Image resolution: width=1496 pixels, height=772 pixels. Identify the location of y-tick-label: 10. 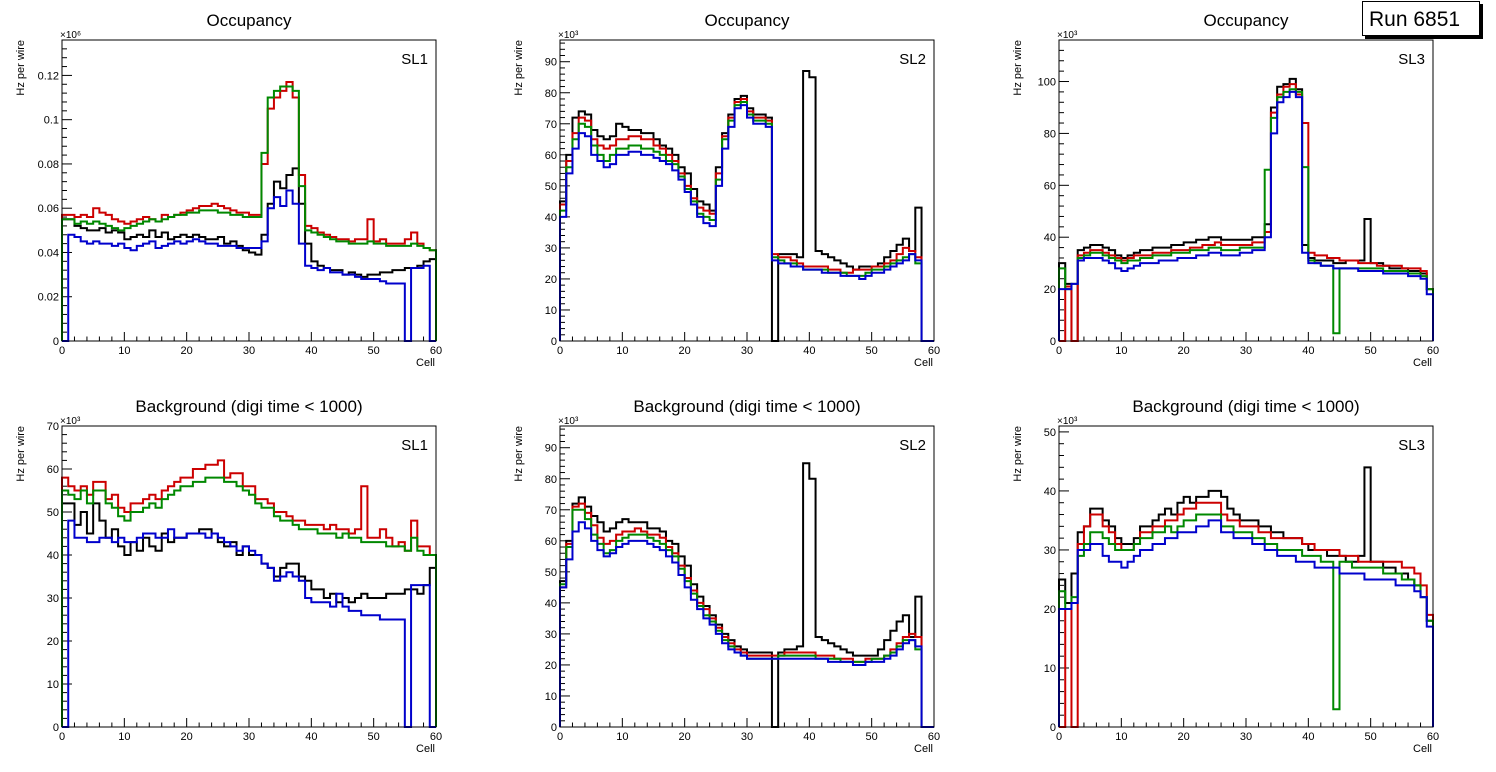
(551, 697).